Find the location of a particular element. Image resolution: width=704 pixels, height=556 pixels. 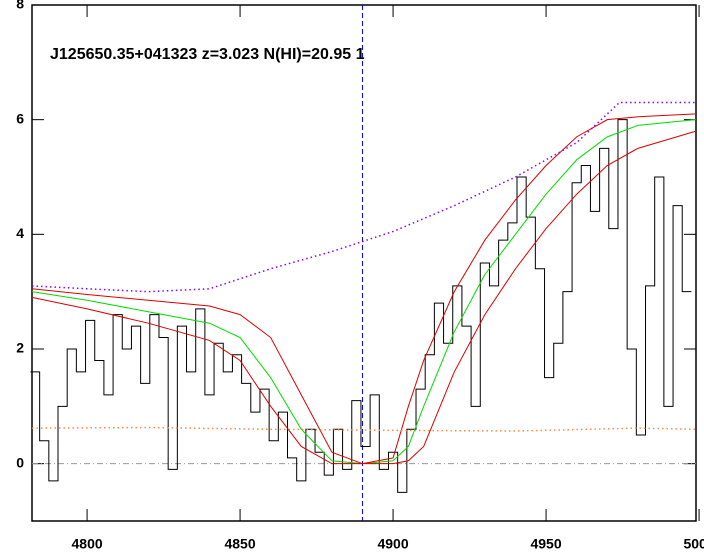

y-tick-label: 6 is located at coordinates (20, 118).